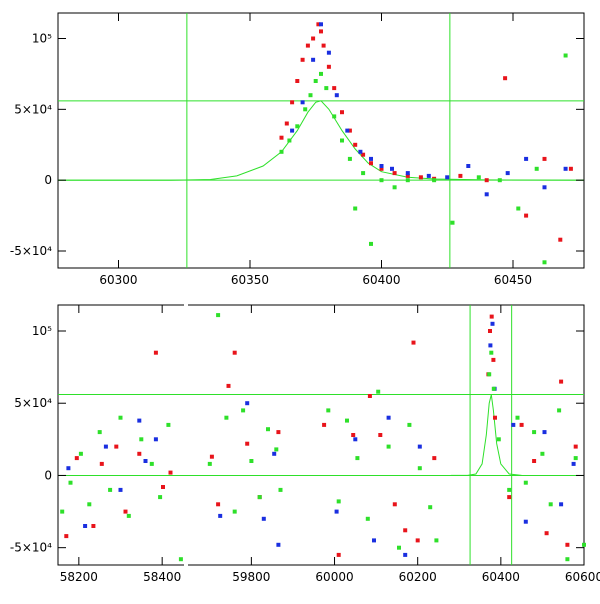  Describe the element at coordinates (582, 577) in the screenshot. I see `x-tick-label: 60600` at that location.